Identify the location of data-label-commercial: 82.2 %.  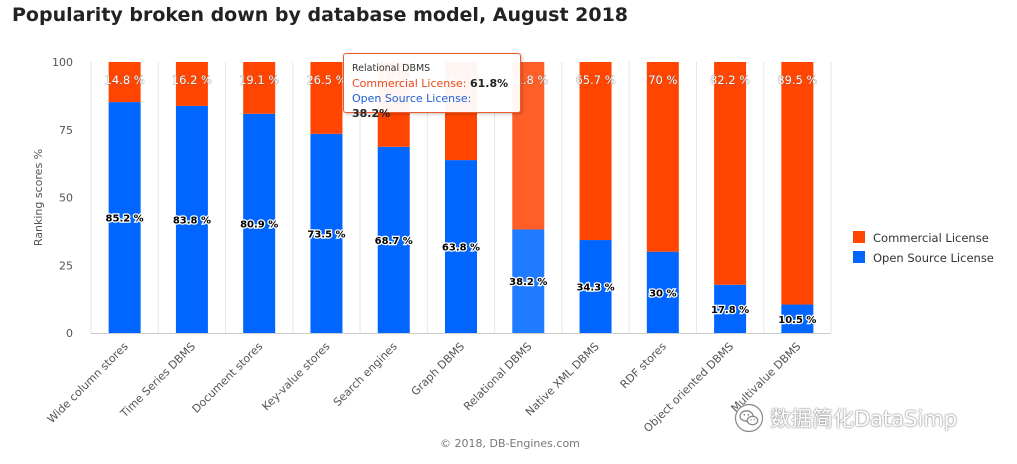
(730, 80).